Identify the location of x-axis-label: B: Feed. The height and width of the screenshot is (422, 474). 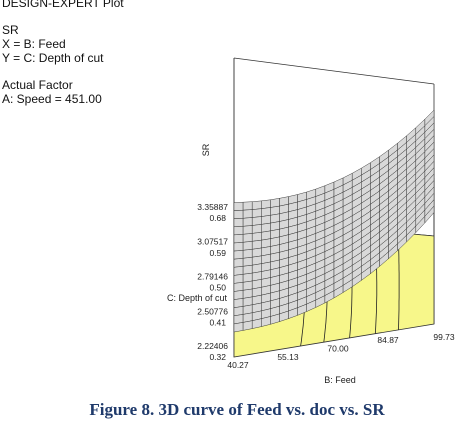
(340, 380).